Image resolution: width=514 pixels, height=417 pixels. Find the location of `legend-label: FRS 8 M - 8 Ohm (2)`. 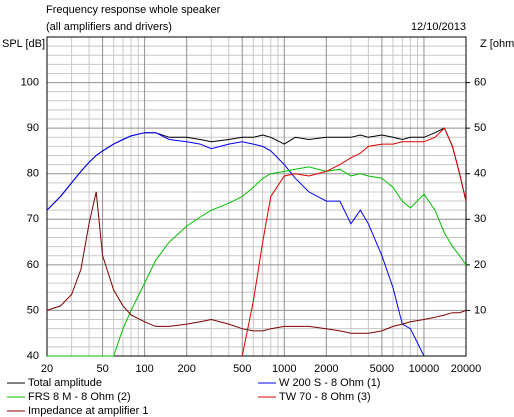

legend-label: FRS 8 M - 8 Ohm (2) is located at coordinates (79, 397).